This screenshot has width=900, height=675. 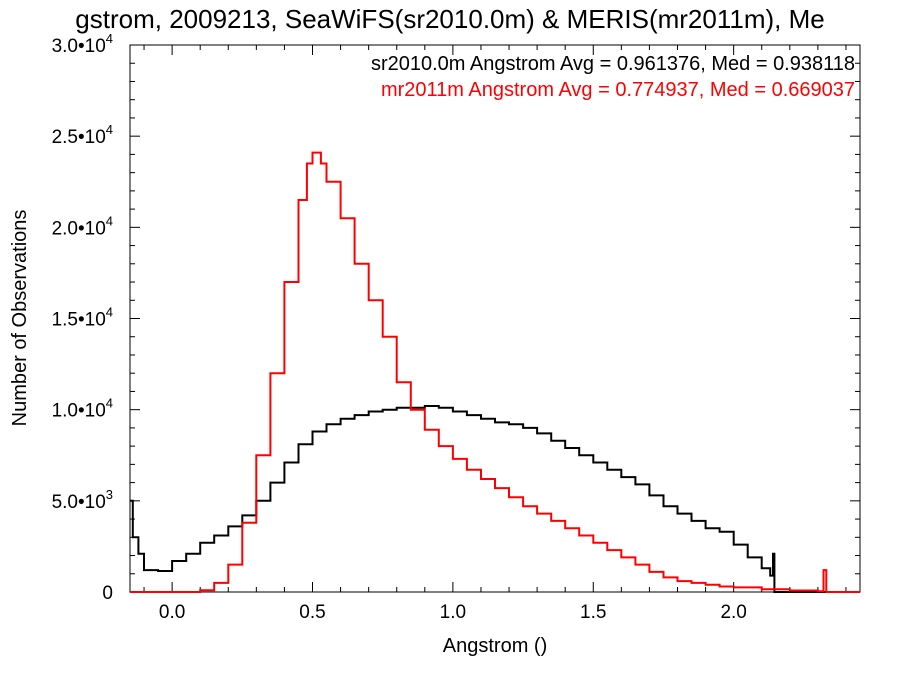 What do you see at coordinates (172, 612) in the screenshot?
I see `x-tick-label: 0.0` at bounding box center [172, 612].